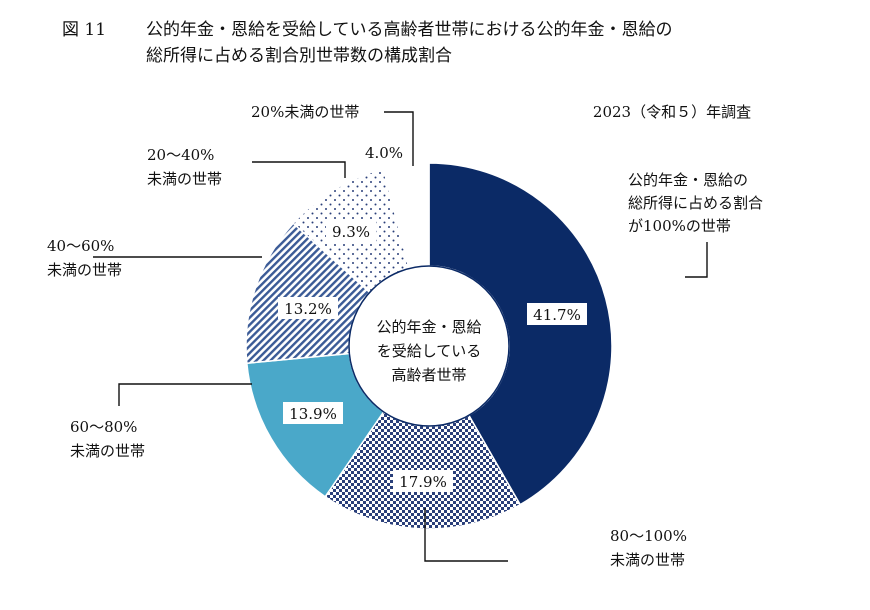  I want to click on value-label-under20: 4.0%, so click(384, 153).